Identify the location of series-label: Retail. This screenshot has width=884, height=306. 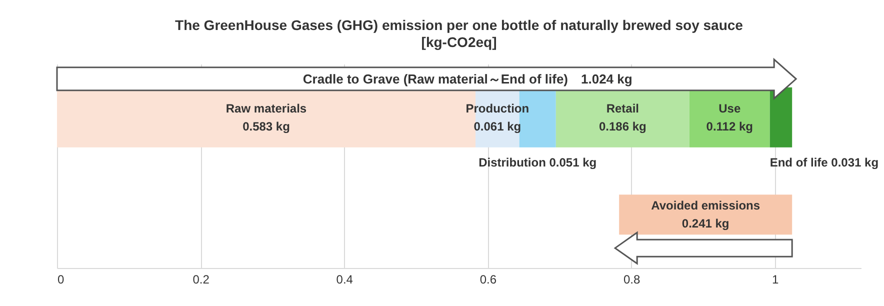
(623, 108).